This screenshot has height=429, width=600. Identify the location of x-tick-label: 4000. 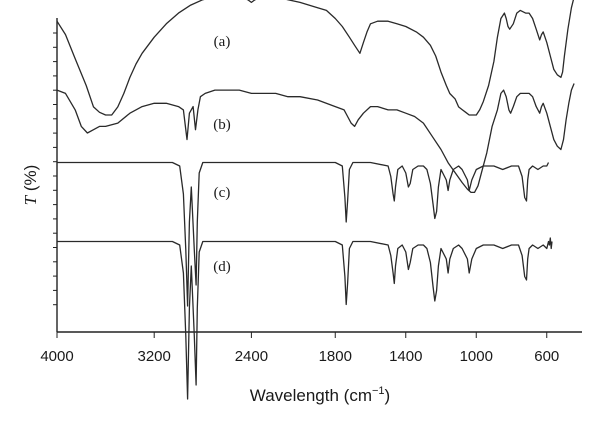
(56, 356).